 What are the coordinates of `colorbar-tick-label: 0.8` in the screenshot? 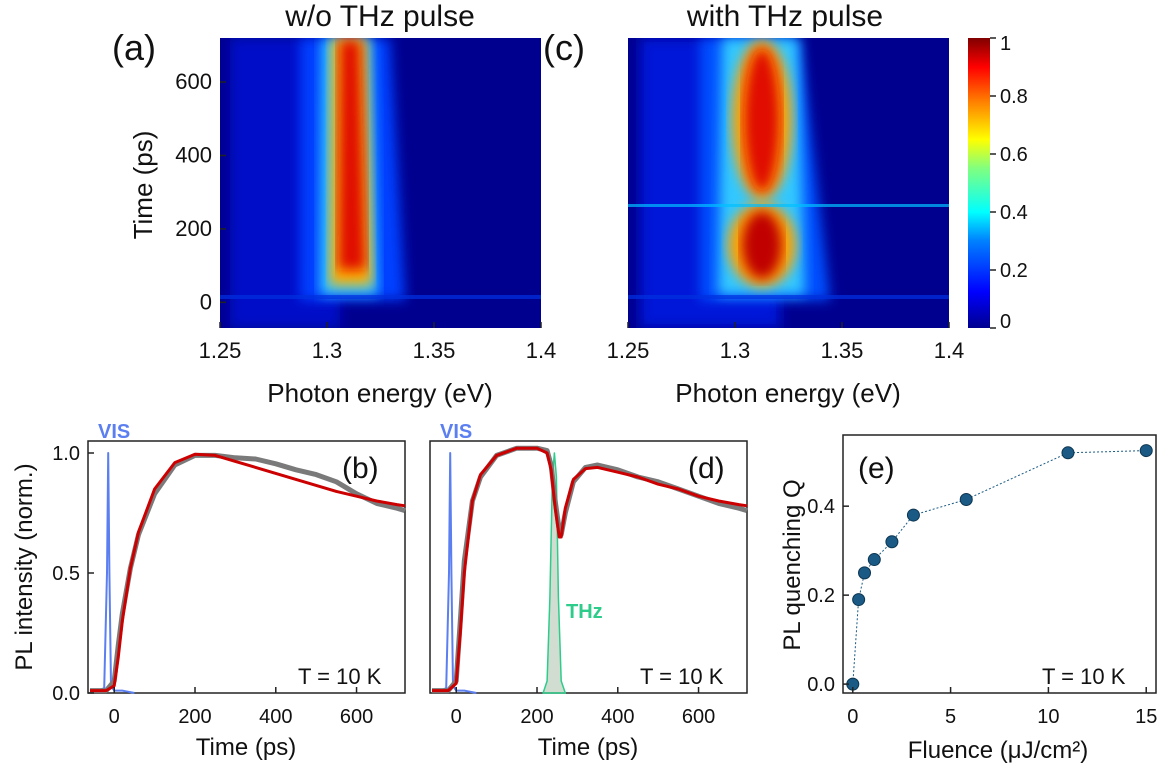 It's located at (1014, 97).